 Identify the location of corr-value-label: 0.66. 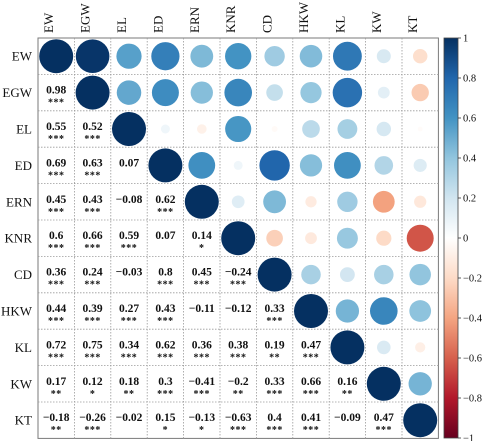
(311, 382).